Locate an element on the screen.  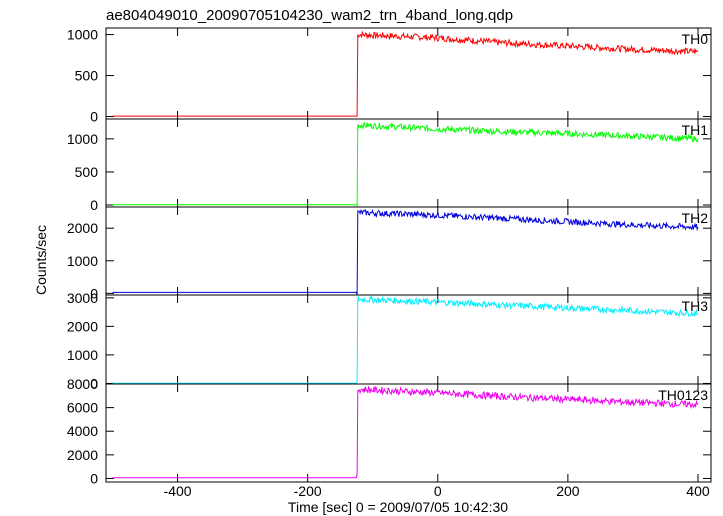
y-tick-label-2-0: 0 is located at coordinates (94, 293).